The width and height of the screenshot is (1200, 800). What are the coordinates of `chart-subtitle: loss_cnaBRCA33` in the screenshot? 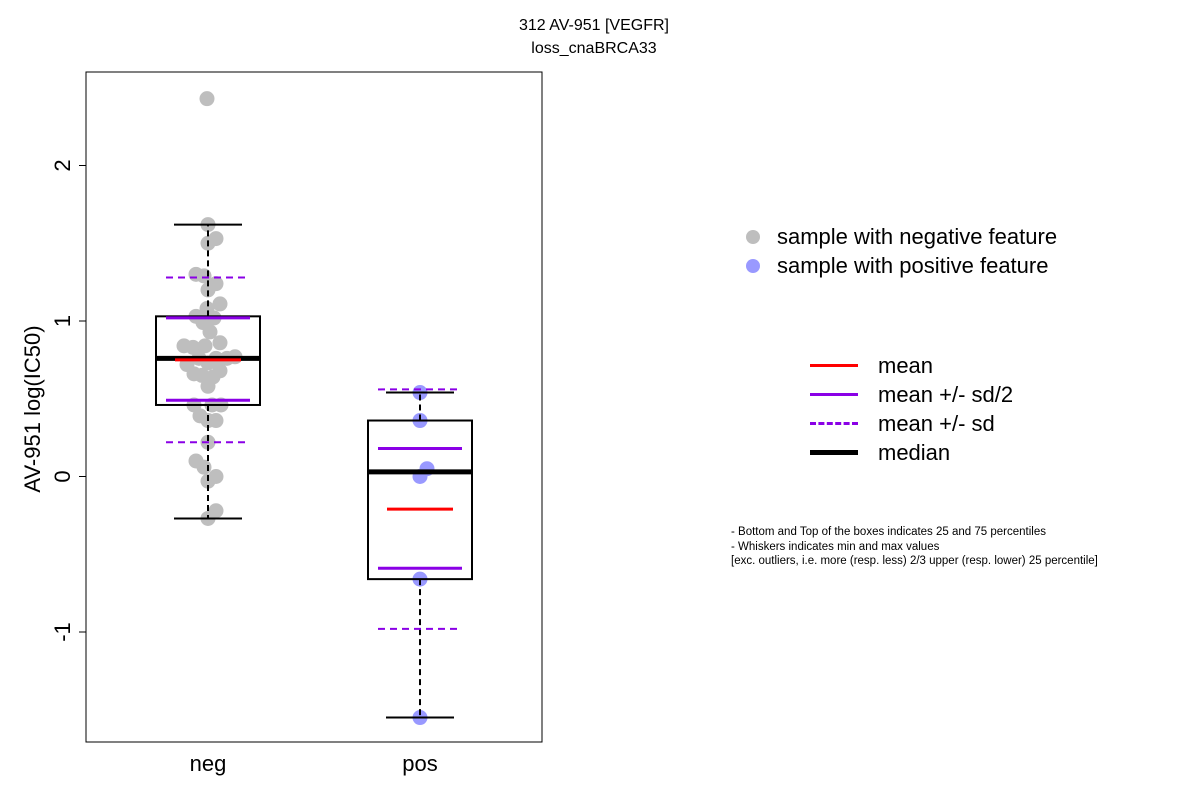 It's located at (594, 48).